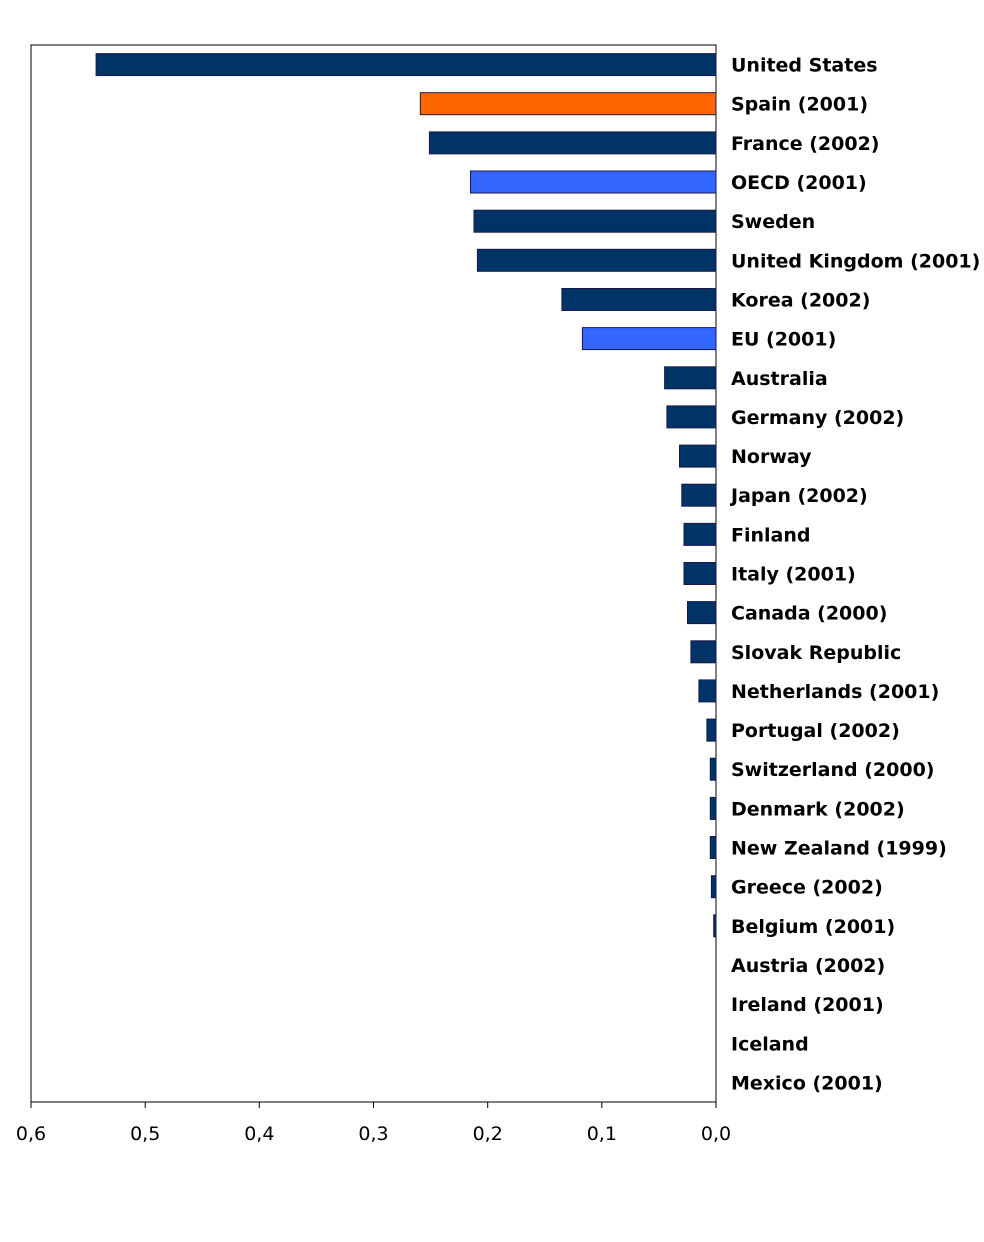  What do you see at coordinates (783, 340) in the screenshot?
I see `category-label: EU (2001)` at bounding box center [783, 340].